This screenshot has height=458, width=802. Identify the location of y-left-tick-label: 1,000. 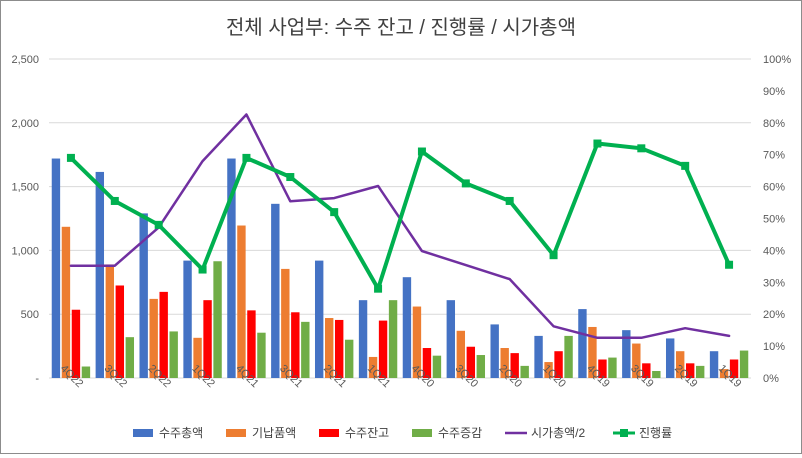
(25, 251).